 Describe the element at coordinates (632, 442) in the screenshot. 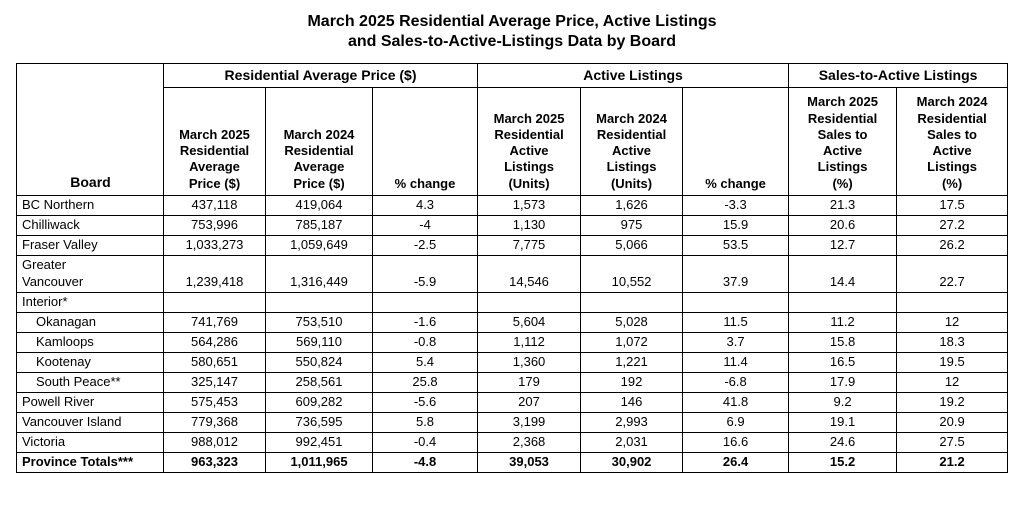

I see `data-cell: 2,031` at that location.